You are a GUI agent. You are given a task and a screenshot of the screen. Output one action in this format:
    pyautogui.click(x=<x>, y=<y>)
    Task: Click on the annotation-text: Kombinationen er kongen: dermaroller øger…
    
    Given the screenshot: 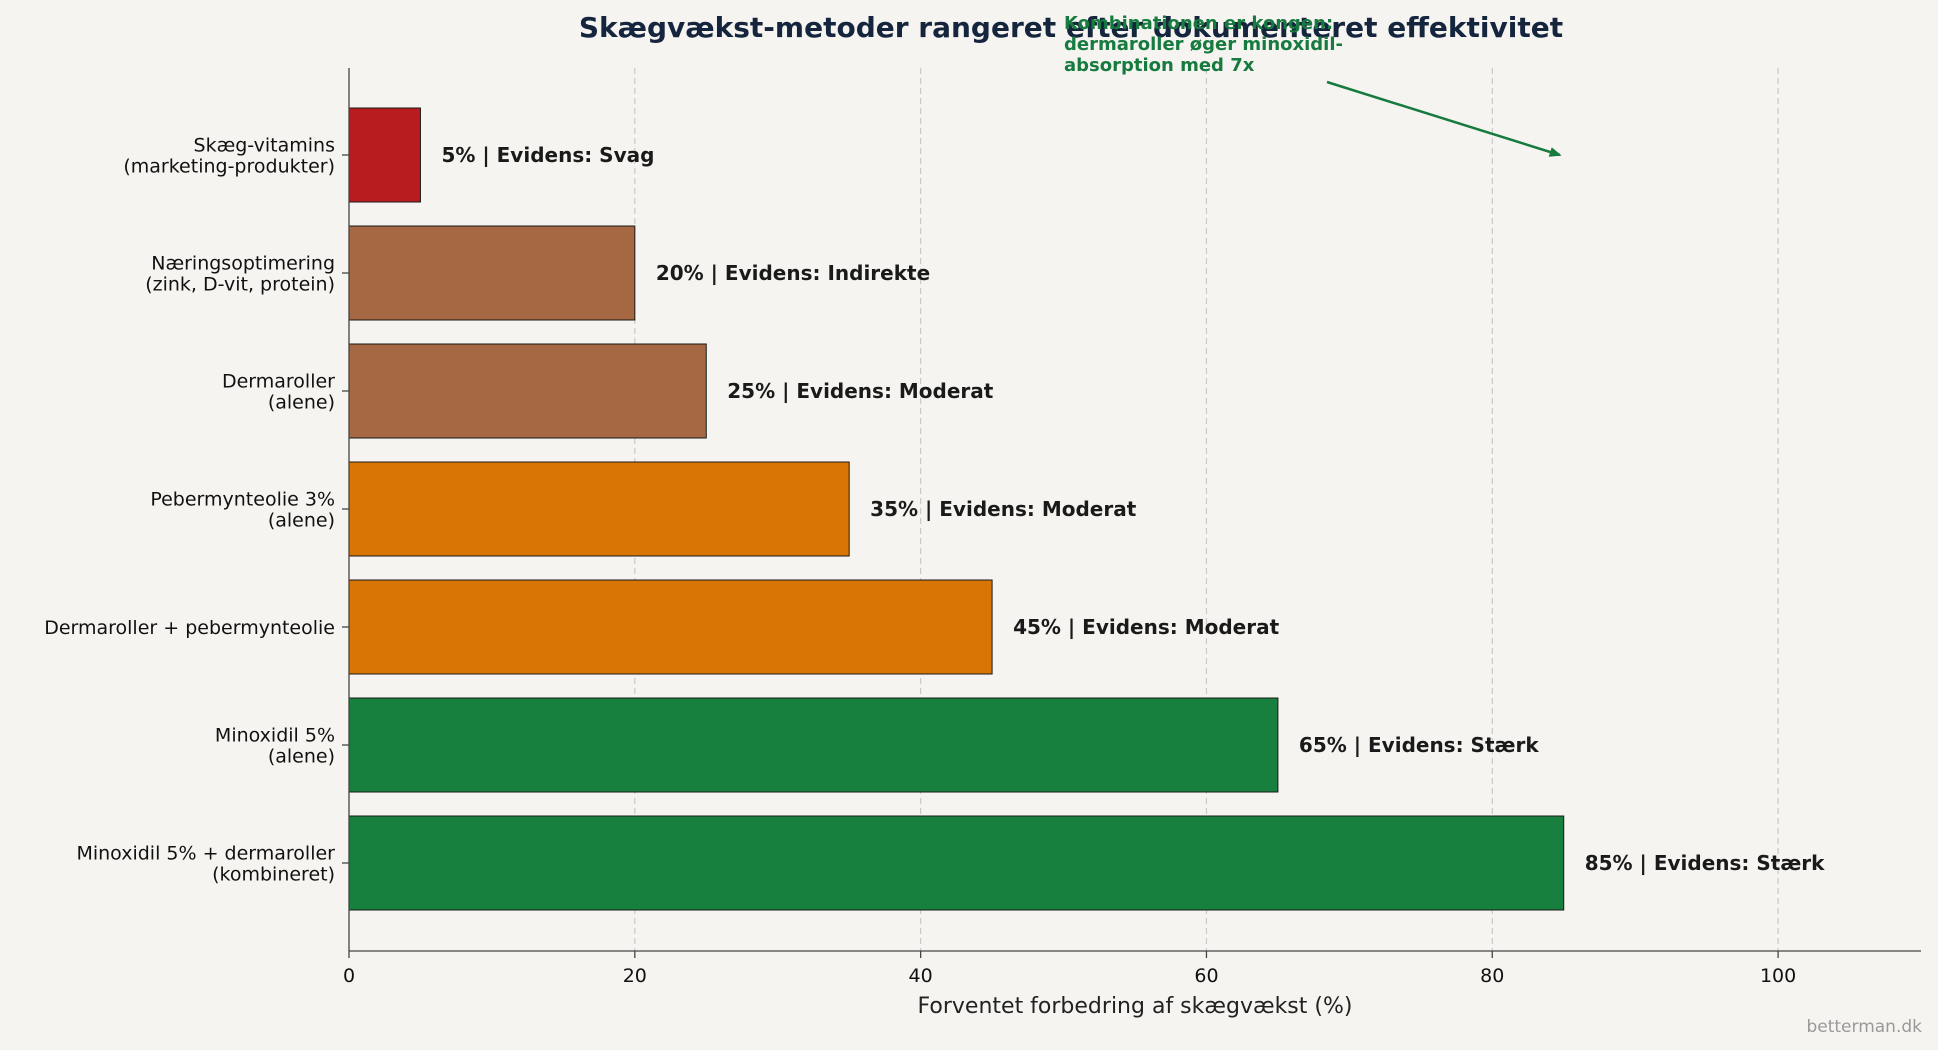 What is the action you would take?
    pyautogui.click(x=1203, y=44)
    